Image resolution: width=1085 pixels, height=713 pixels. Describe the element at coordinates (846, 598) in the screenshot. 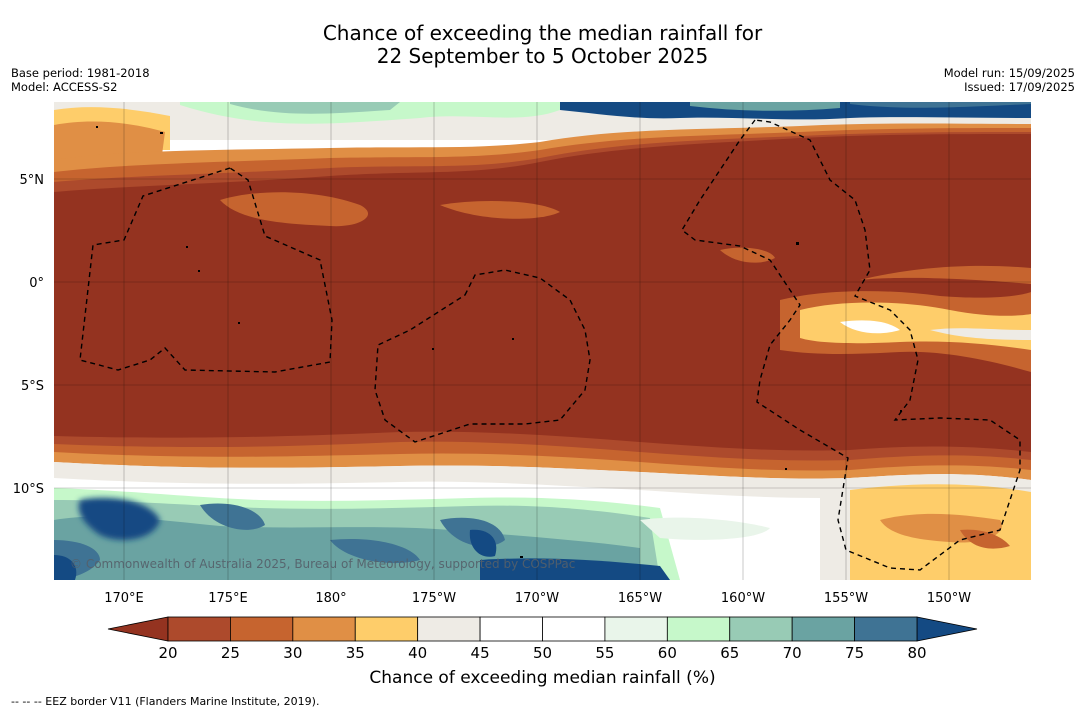

I see `lon-label: 155°W` at that location.